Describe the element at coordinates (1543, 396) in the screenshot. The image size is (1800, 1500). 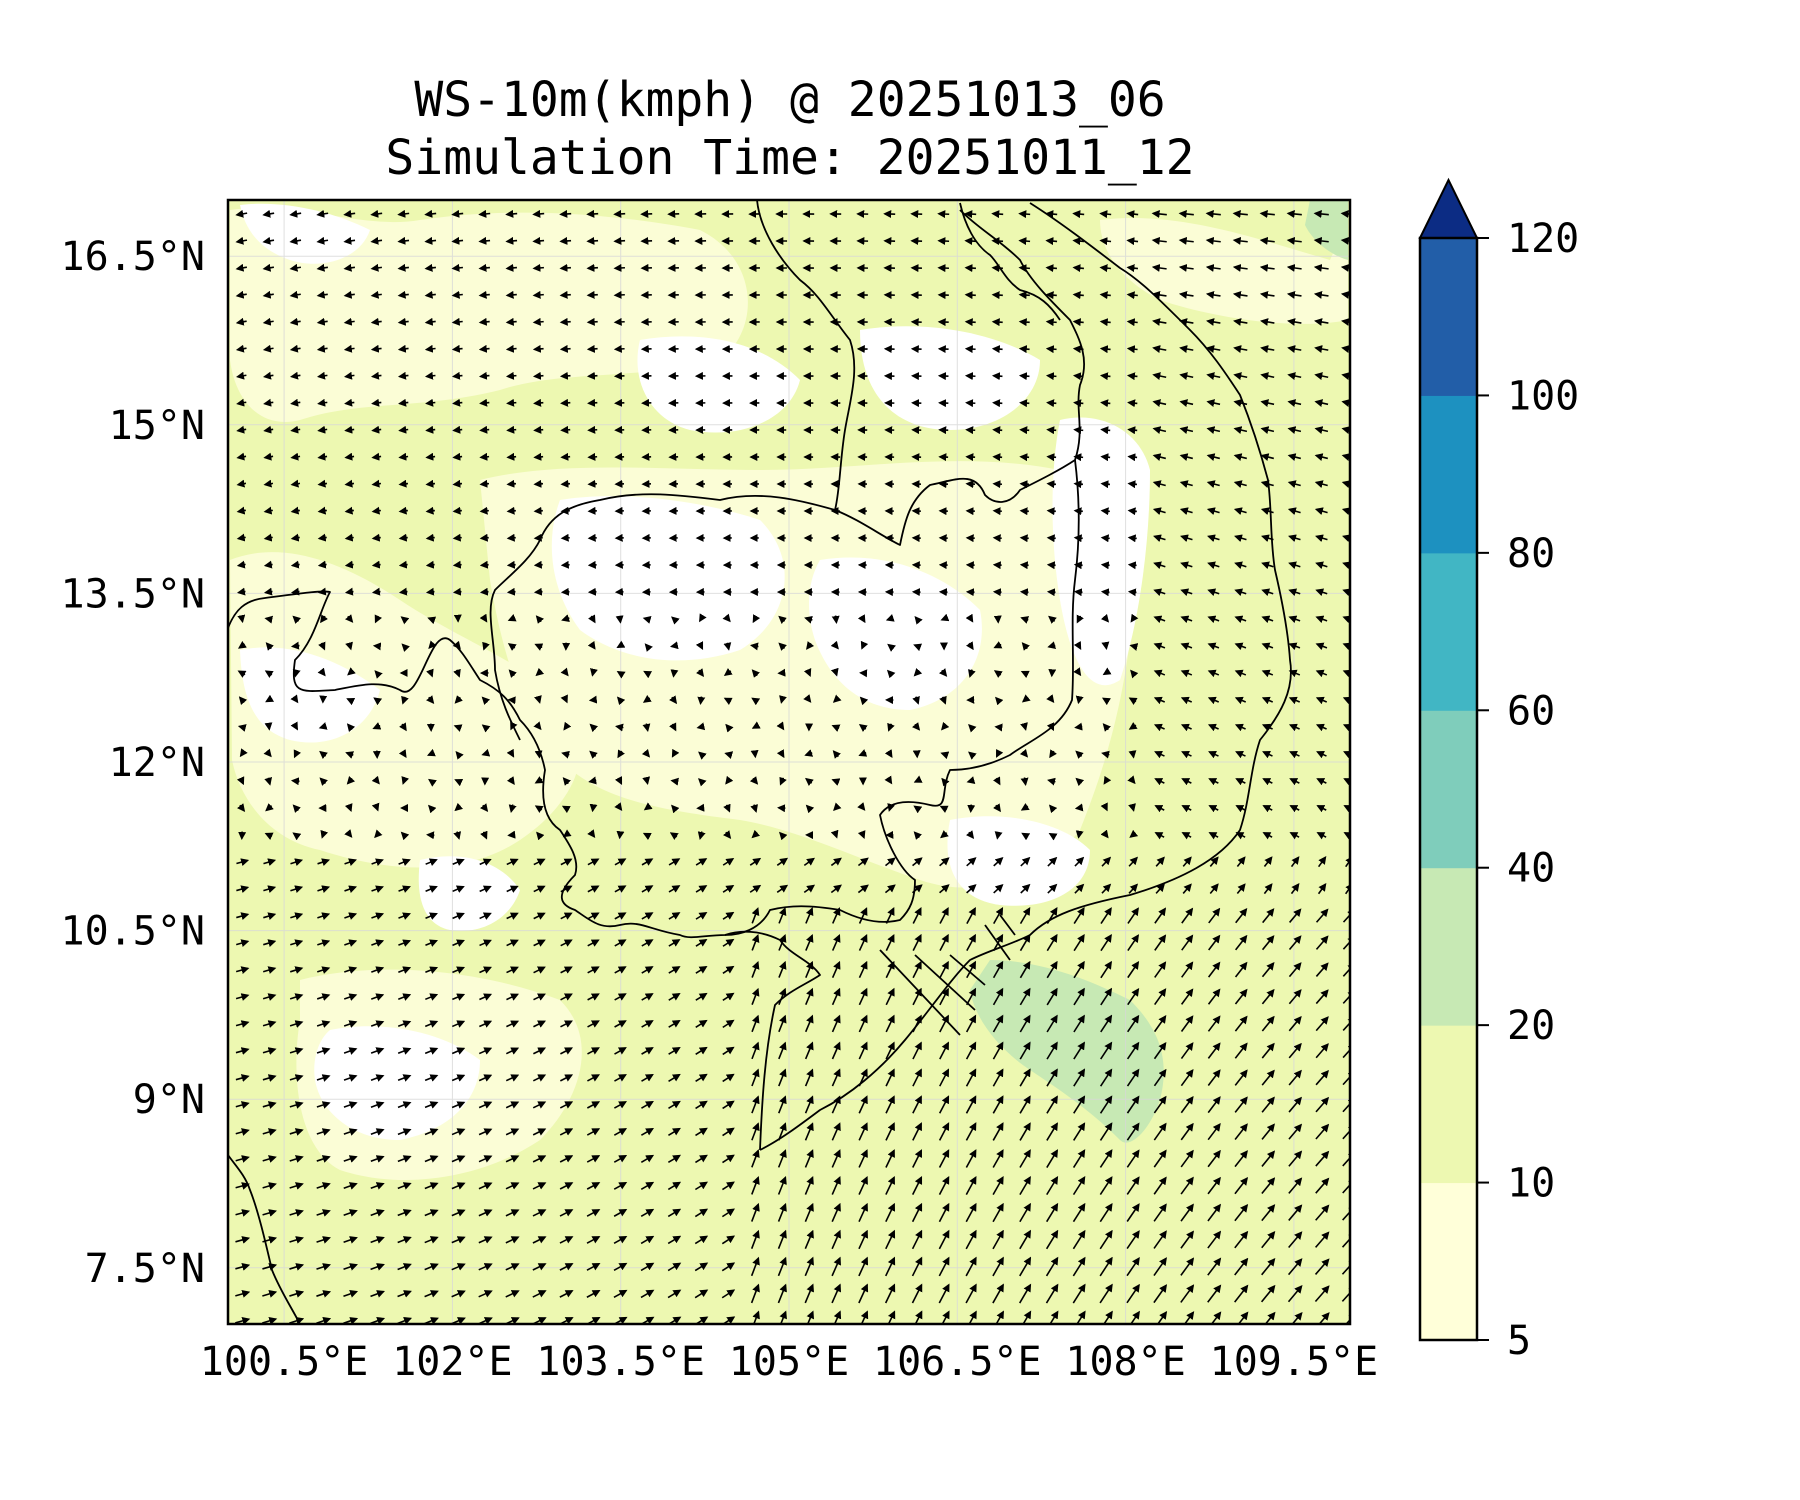
I see `colorbar-tick-label: 100` at that location.